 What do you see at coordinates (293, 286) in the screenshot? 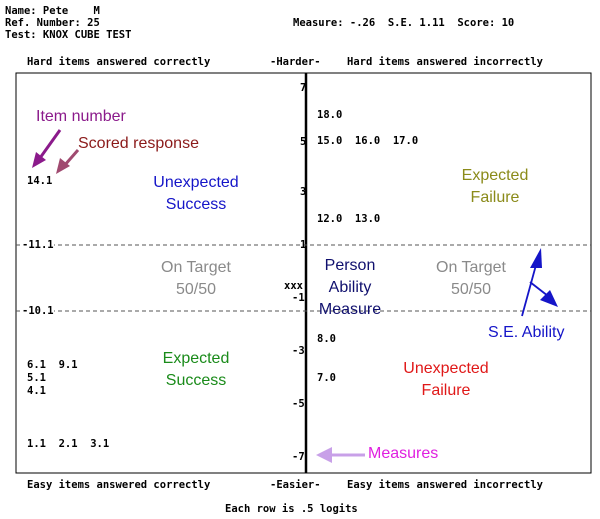
I see `person-marker: xxx` at bounding box center [293, 286].